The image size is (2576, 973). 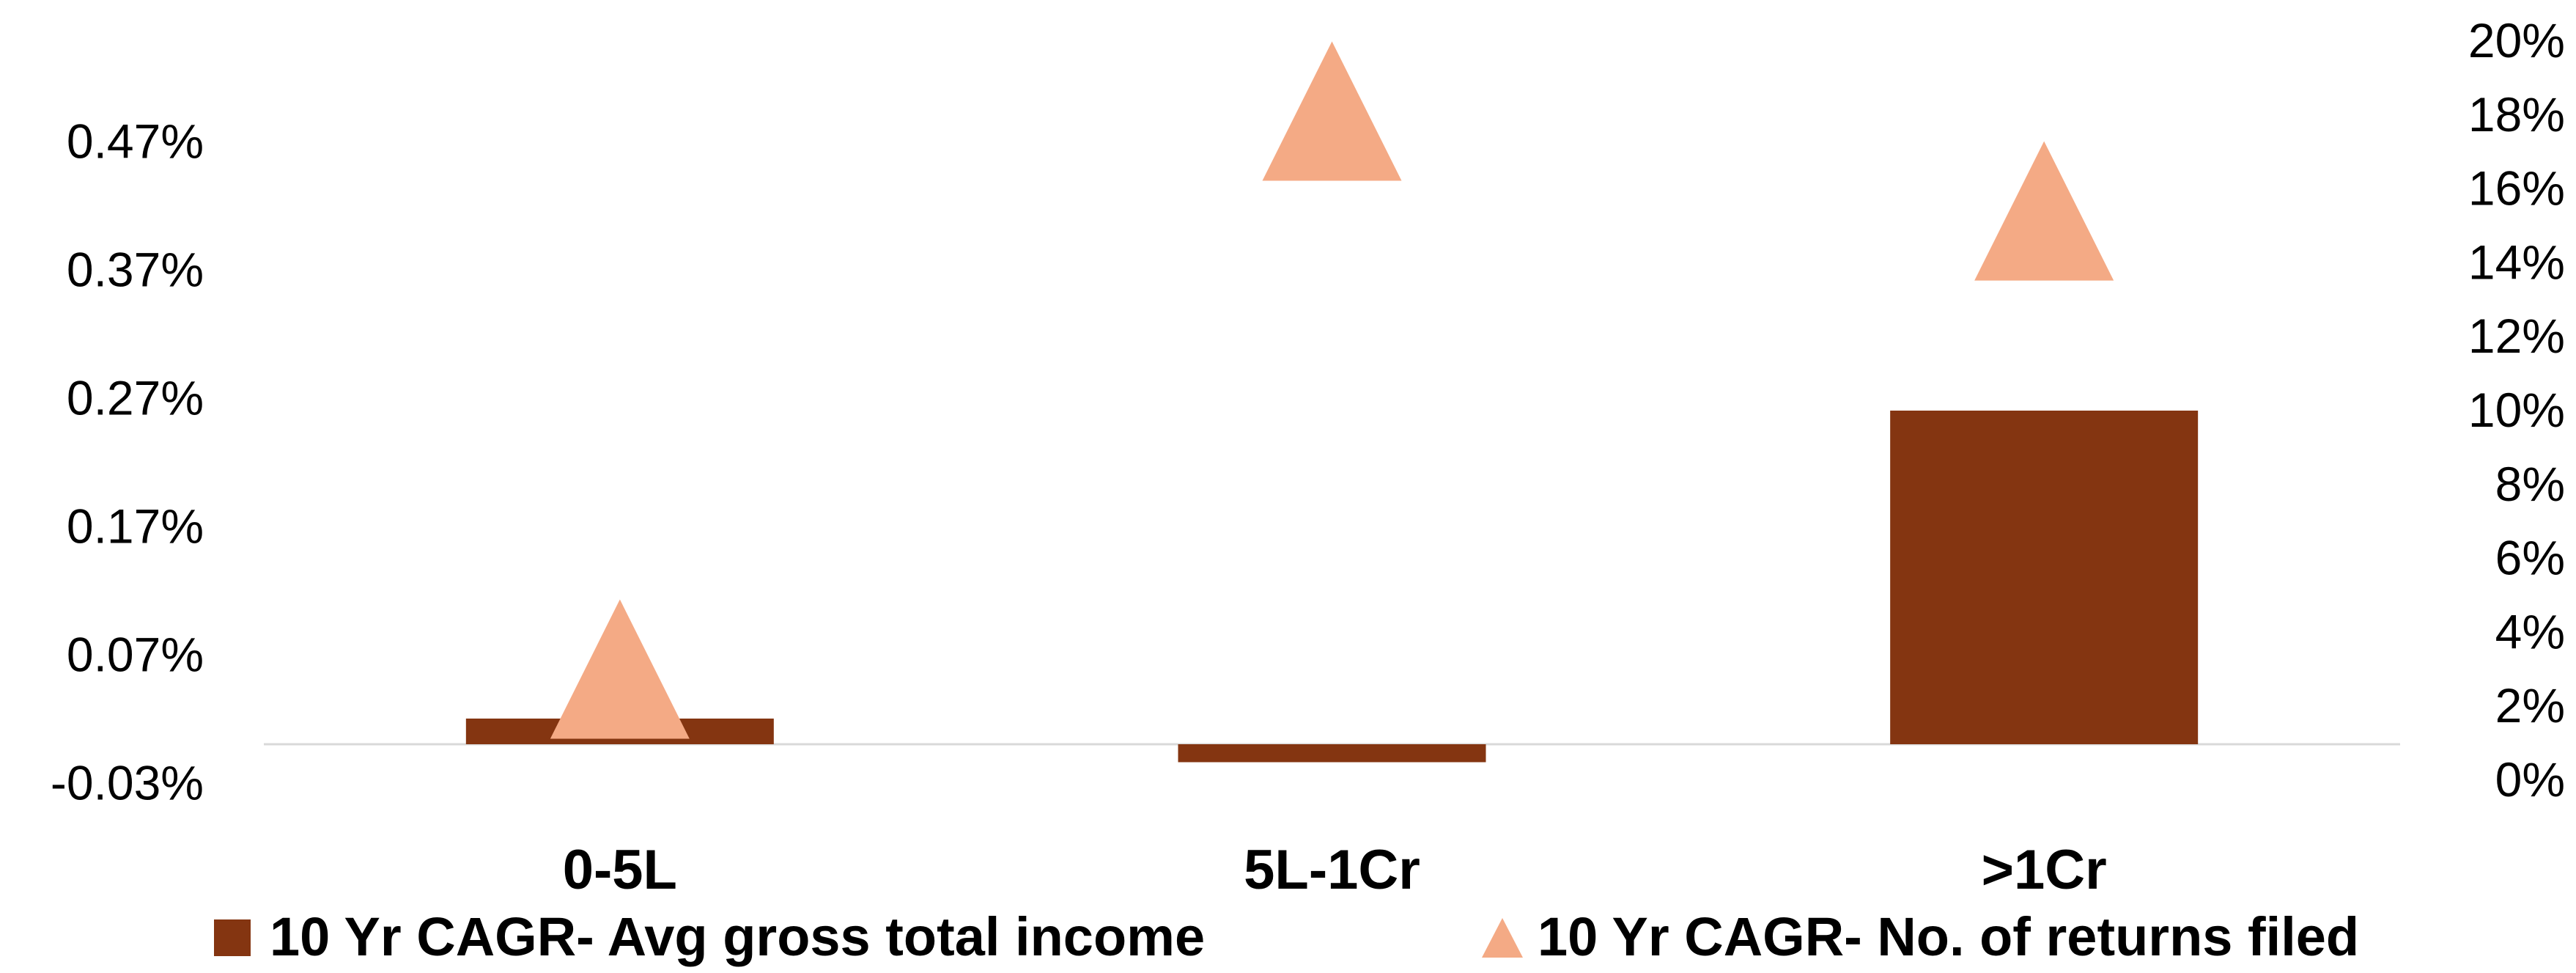 I want to click on legend-label-bar: 10 Yr CAGR- Avg gross total income, so click(x=737, y=936).